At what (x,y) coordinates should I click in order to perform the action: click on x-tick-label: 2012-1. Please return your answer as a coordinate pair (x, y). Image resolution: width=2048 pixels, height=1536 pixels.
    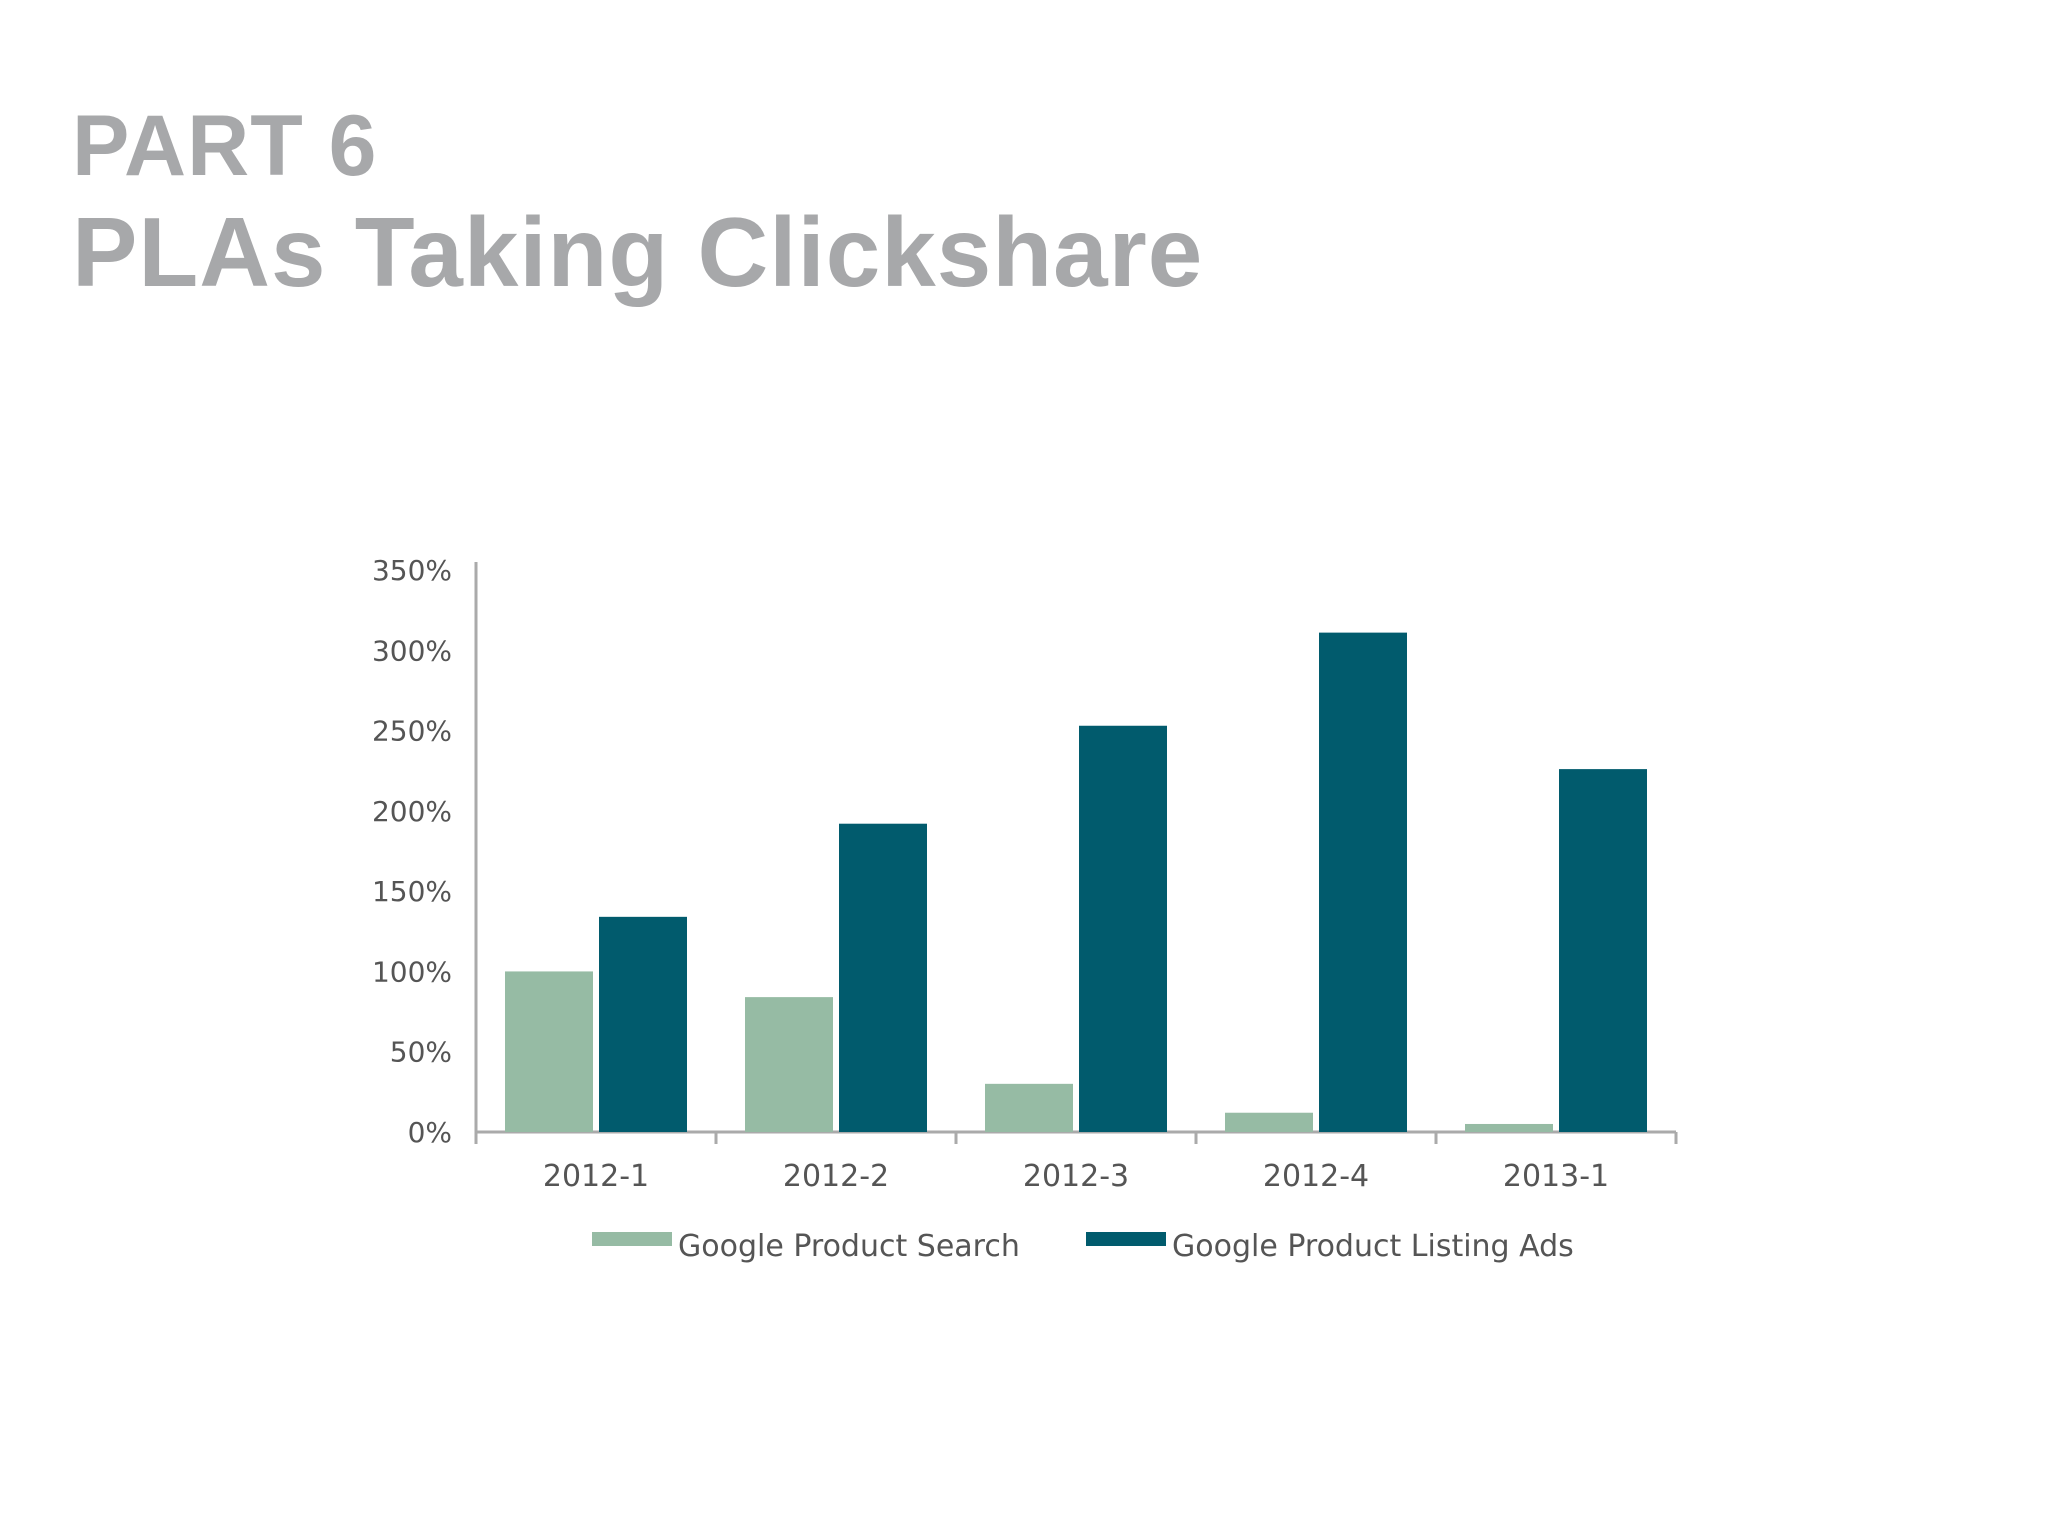
    Looking at the image, I should click on (596, 1176).